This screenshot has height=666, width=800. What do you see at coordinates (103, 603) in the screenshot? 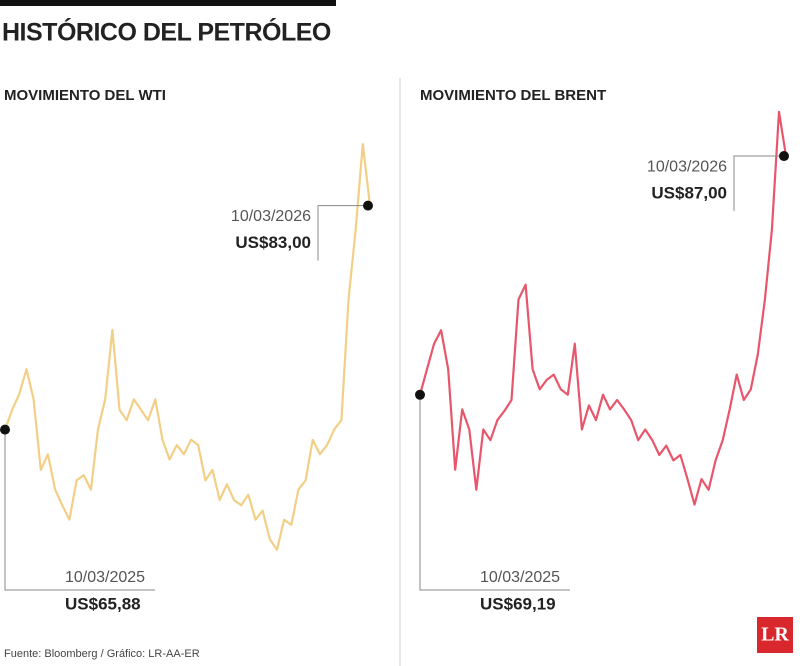
I see `annotation-value: US$65,88` at bounding box center [103, 603].